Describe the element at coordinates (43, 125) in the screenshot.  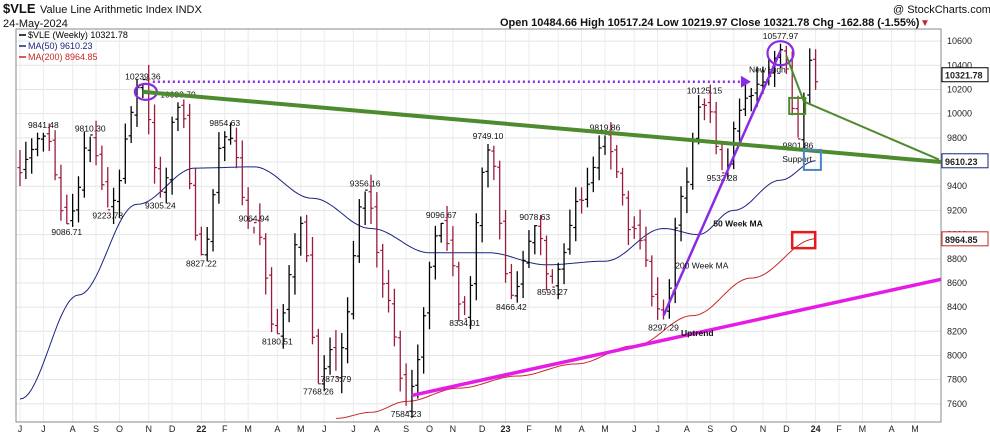
I see `price-label: 9841.48` at that location.